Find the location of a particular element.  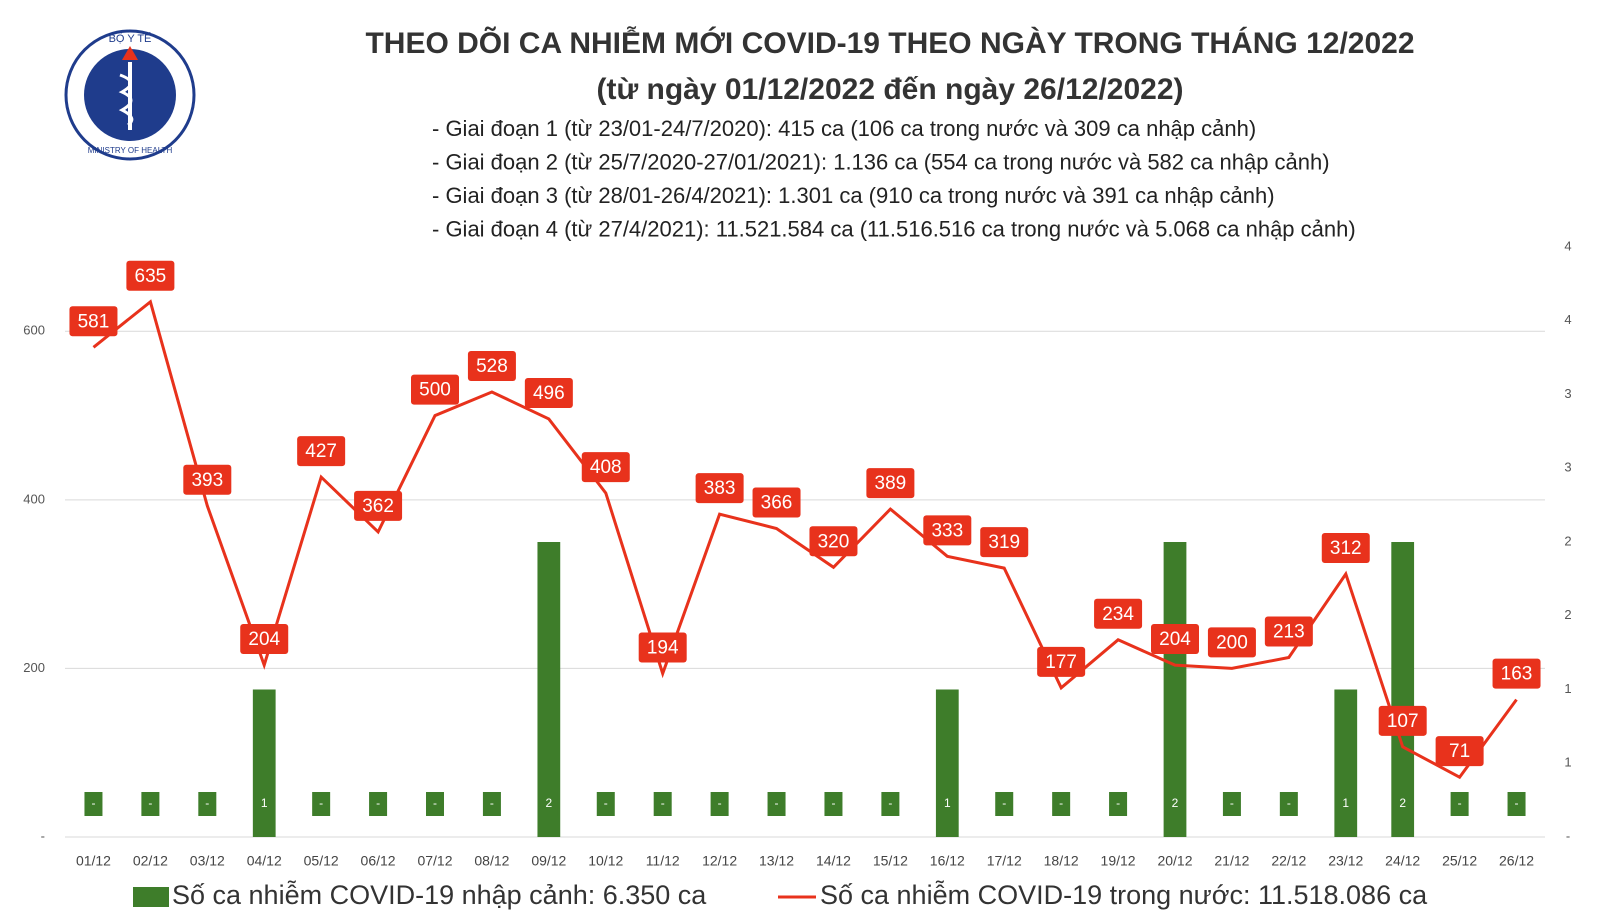

data-label: 71 is located at coordinates (1459, 751).